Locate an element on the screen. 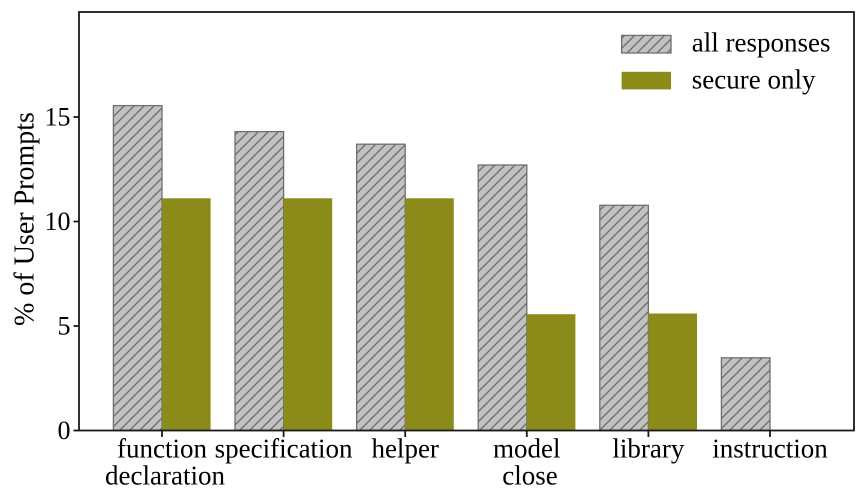  svg-text: secure only is located at coordinates (754, 79).